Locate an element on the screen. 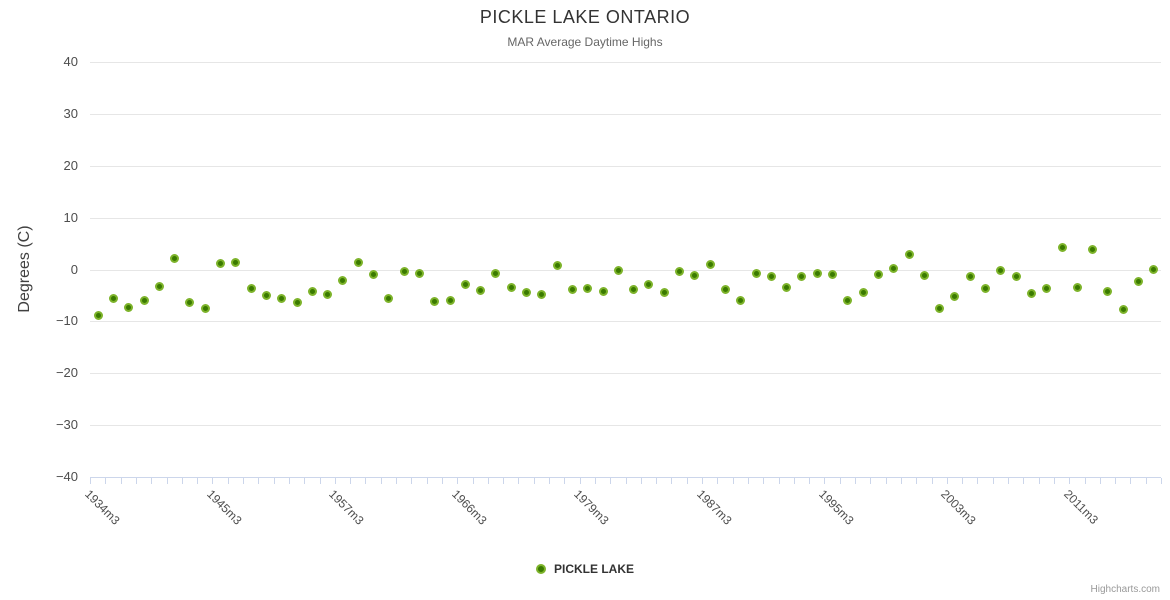  x-axis-tick-label: 1934m3 is located at coordinates (102, 507).